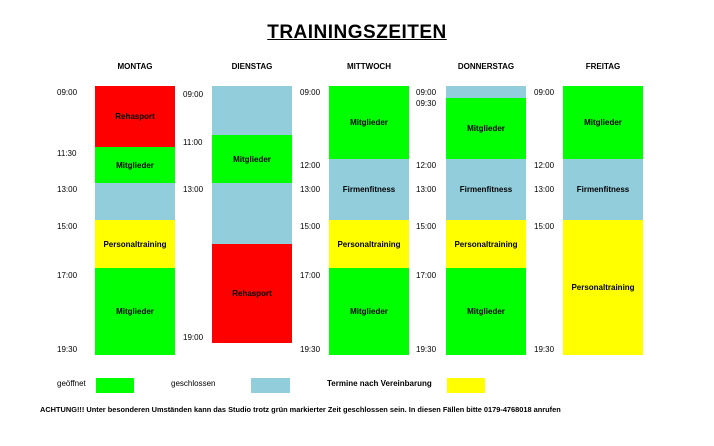 This screenshot has height=446, width=714. I want to click on time-label: 19:00, so click(193, 337).